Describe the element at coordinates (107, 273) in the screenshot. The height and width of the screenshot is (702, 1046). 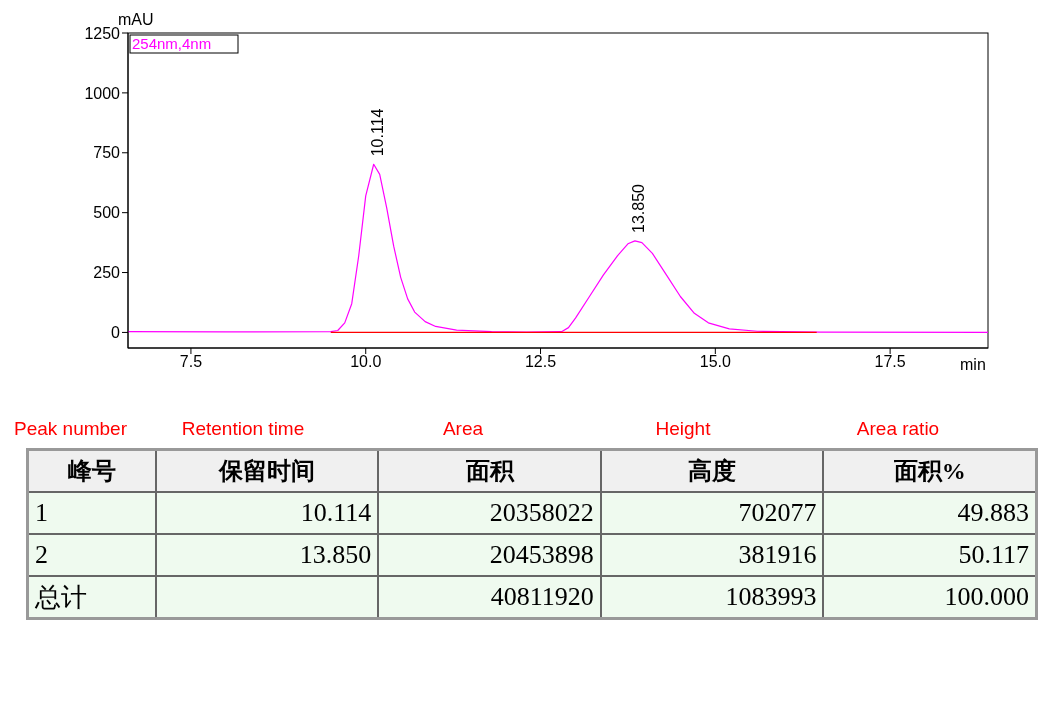
I see `y-tick-label: 250` at that location.